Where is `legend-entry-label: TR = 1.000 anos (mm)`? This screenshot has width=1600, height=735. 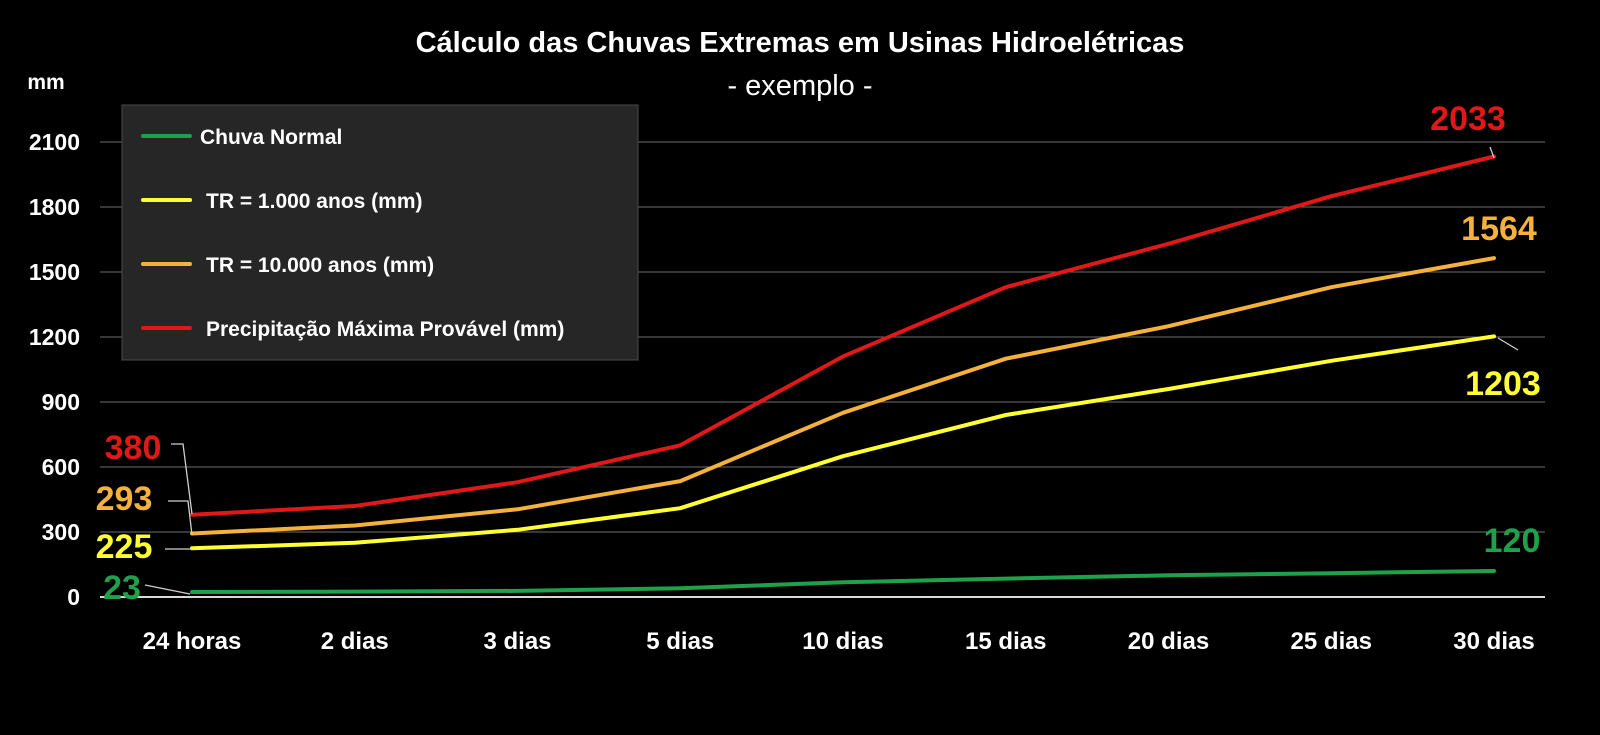 legend-entry-label: TR = 1.000 anos (mm) is located at coordinates (314, 201).